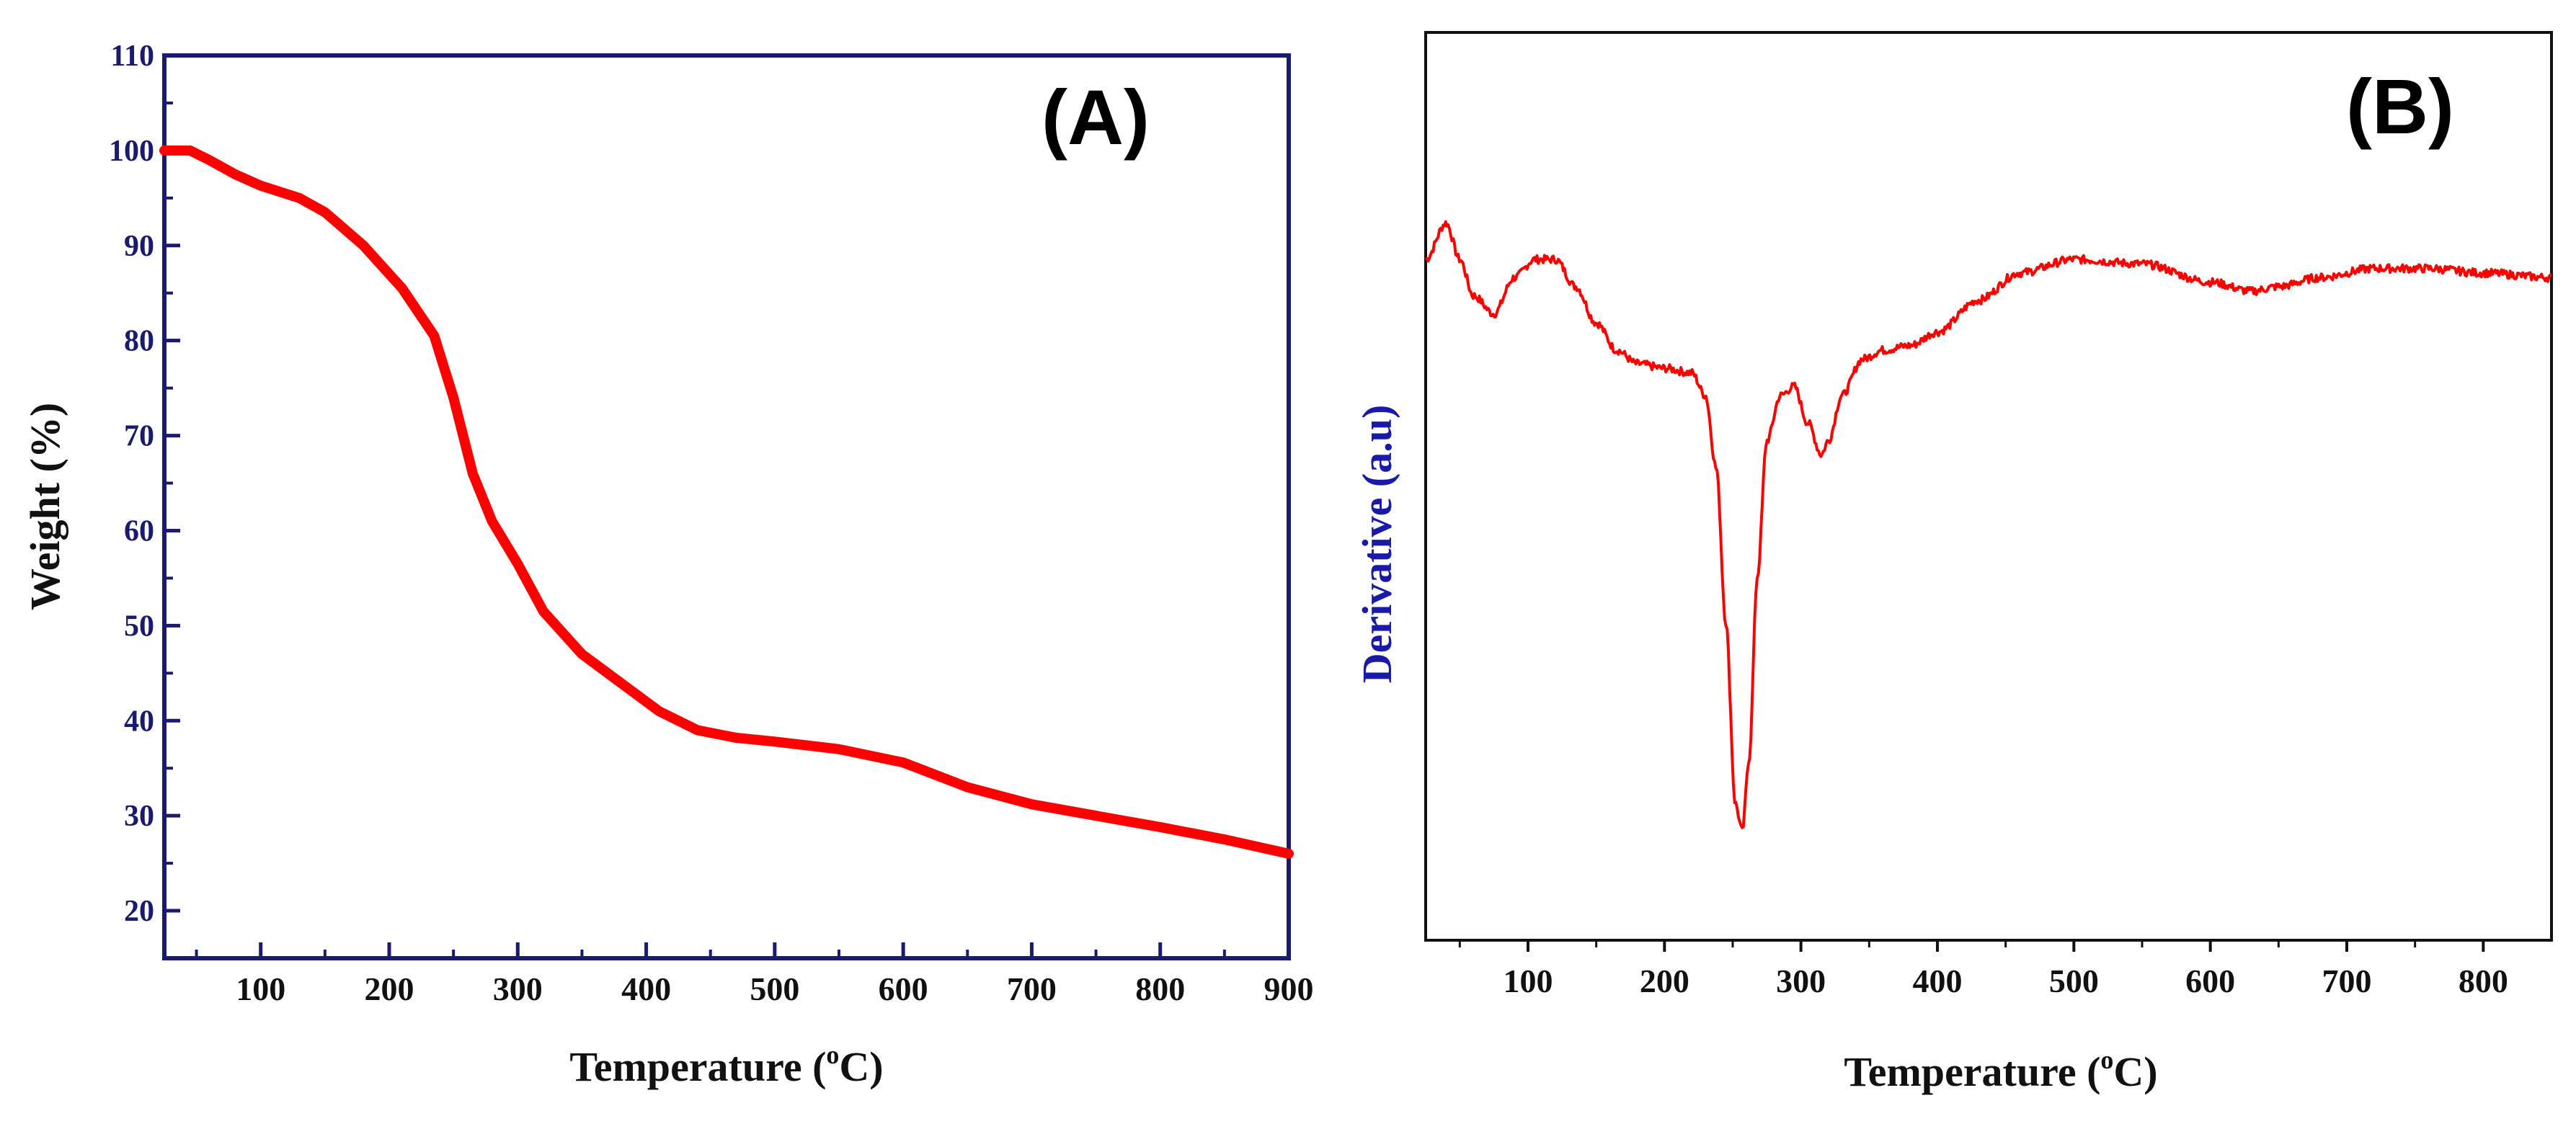 Image resolution: width=2576 pixels, height=1129 pixels. Describe the element at coordinates (1377, 544) in the screenshot. I see `panel-b-y-axis-label: Derivative (a.u)` at that location.